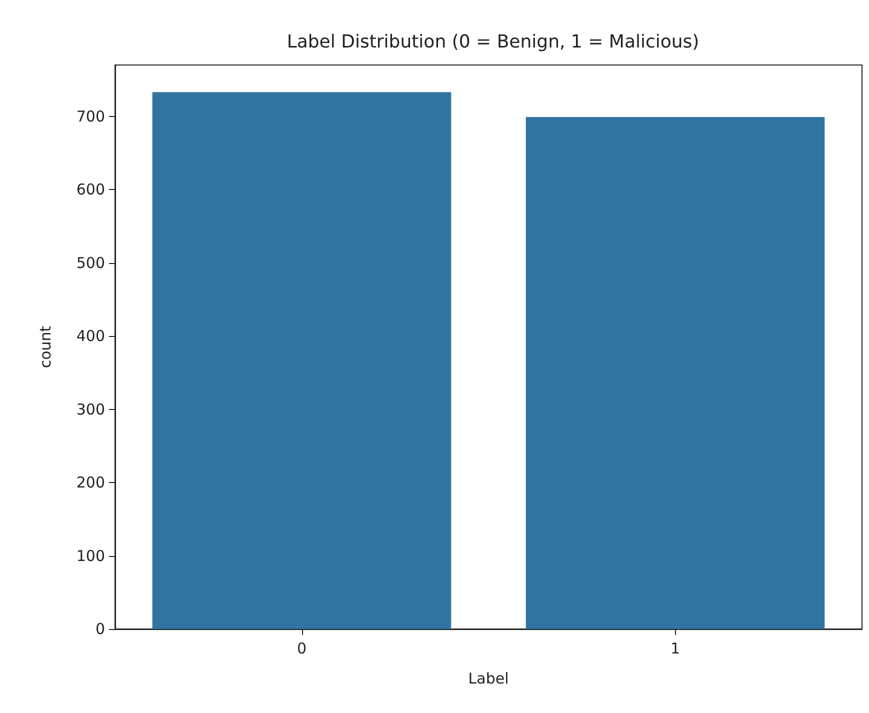  I want to click on chart-title: Label Distribution (0 = Benign, 1 = Malicious), so click(493, 42).